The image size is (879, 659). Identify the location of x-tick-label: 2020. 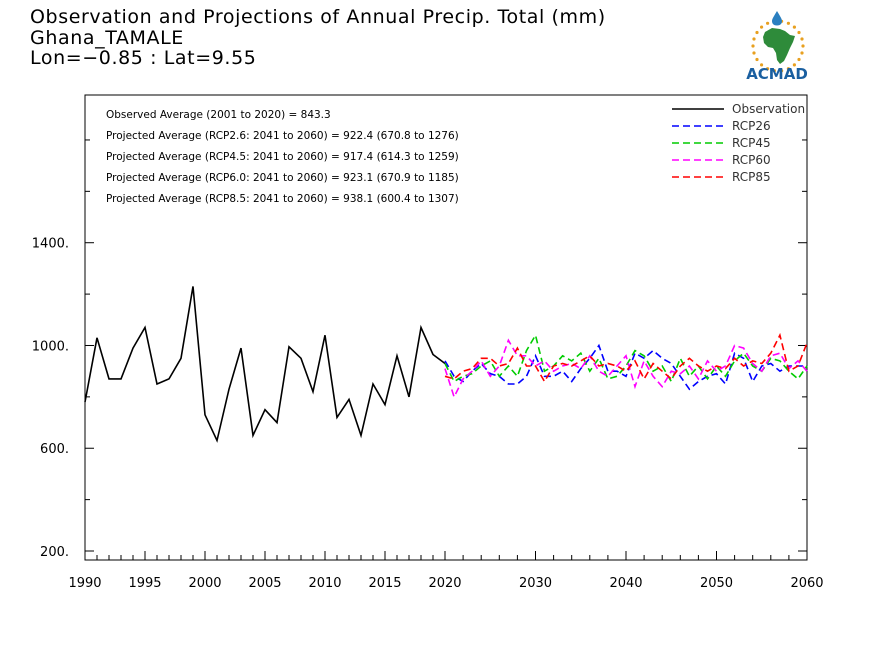
(444, 583).